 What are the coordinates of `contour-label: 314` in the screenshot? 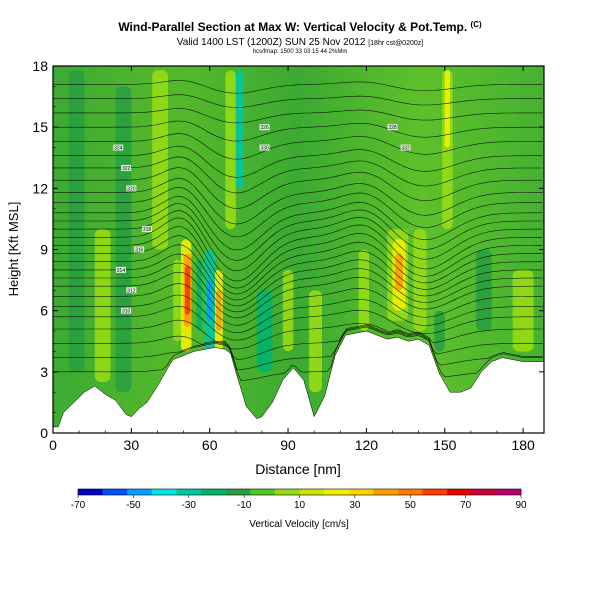 It's located at (120, 270).